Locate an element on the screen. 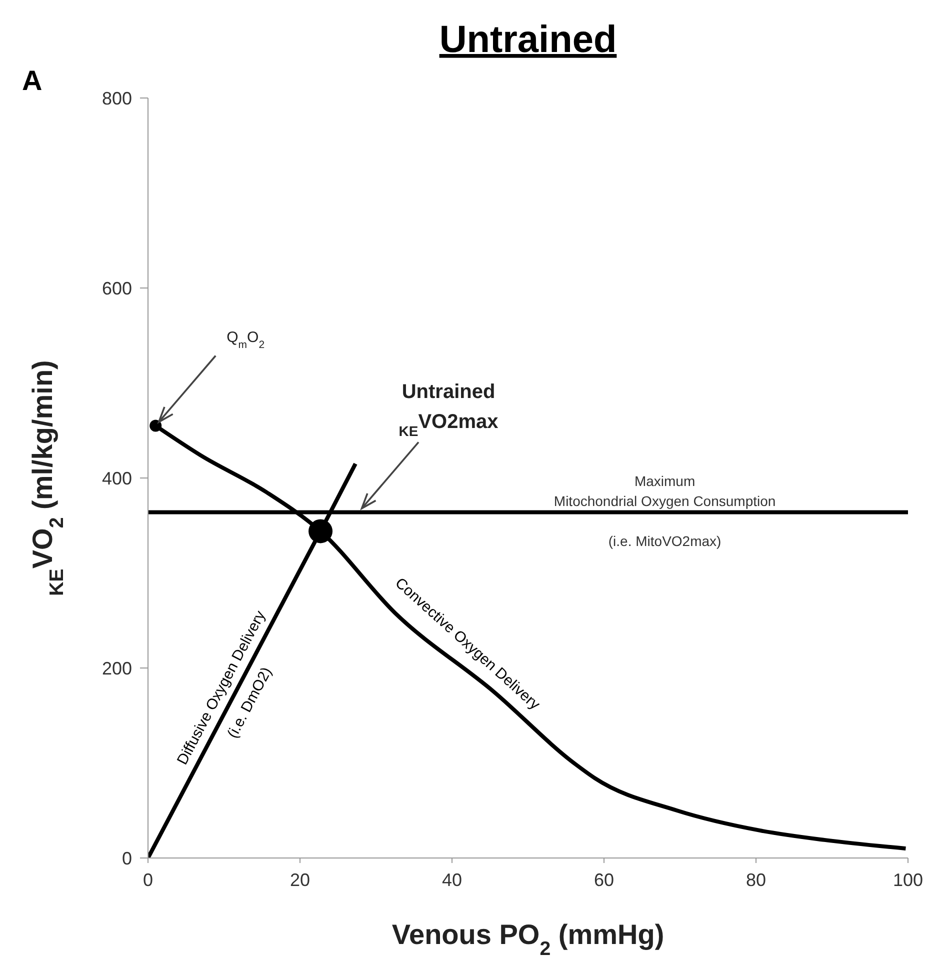 The height and width of the screenshot is (967, 949). x-tick-label: 100 is located at coordinates (908, 880).